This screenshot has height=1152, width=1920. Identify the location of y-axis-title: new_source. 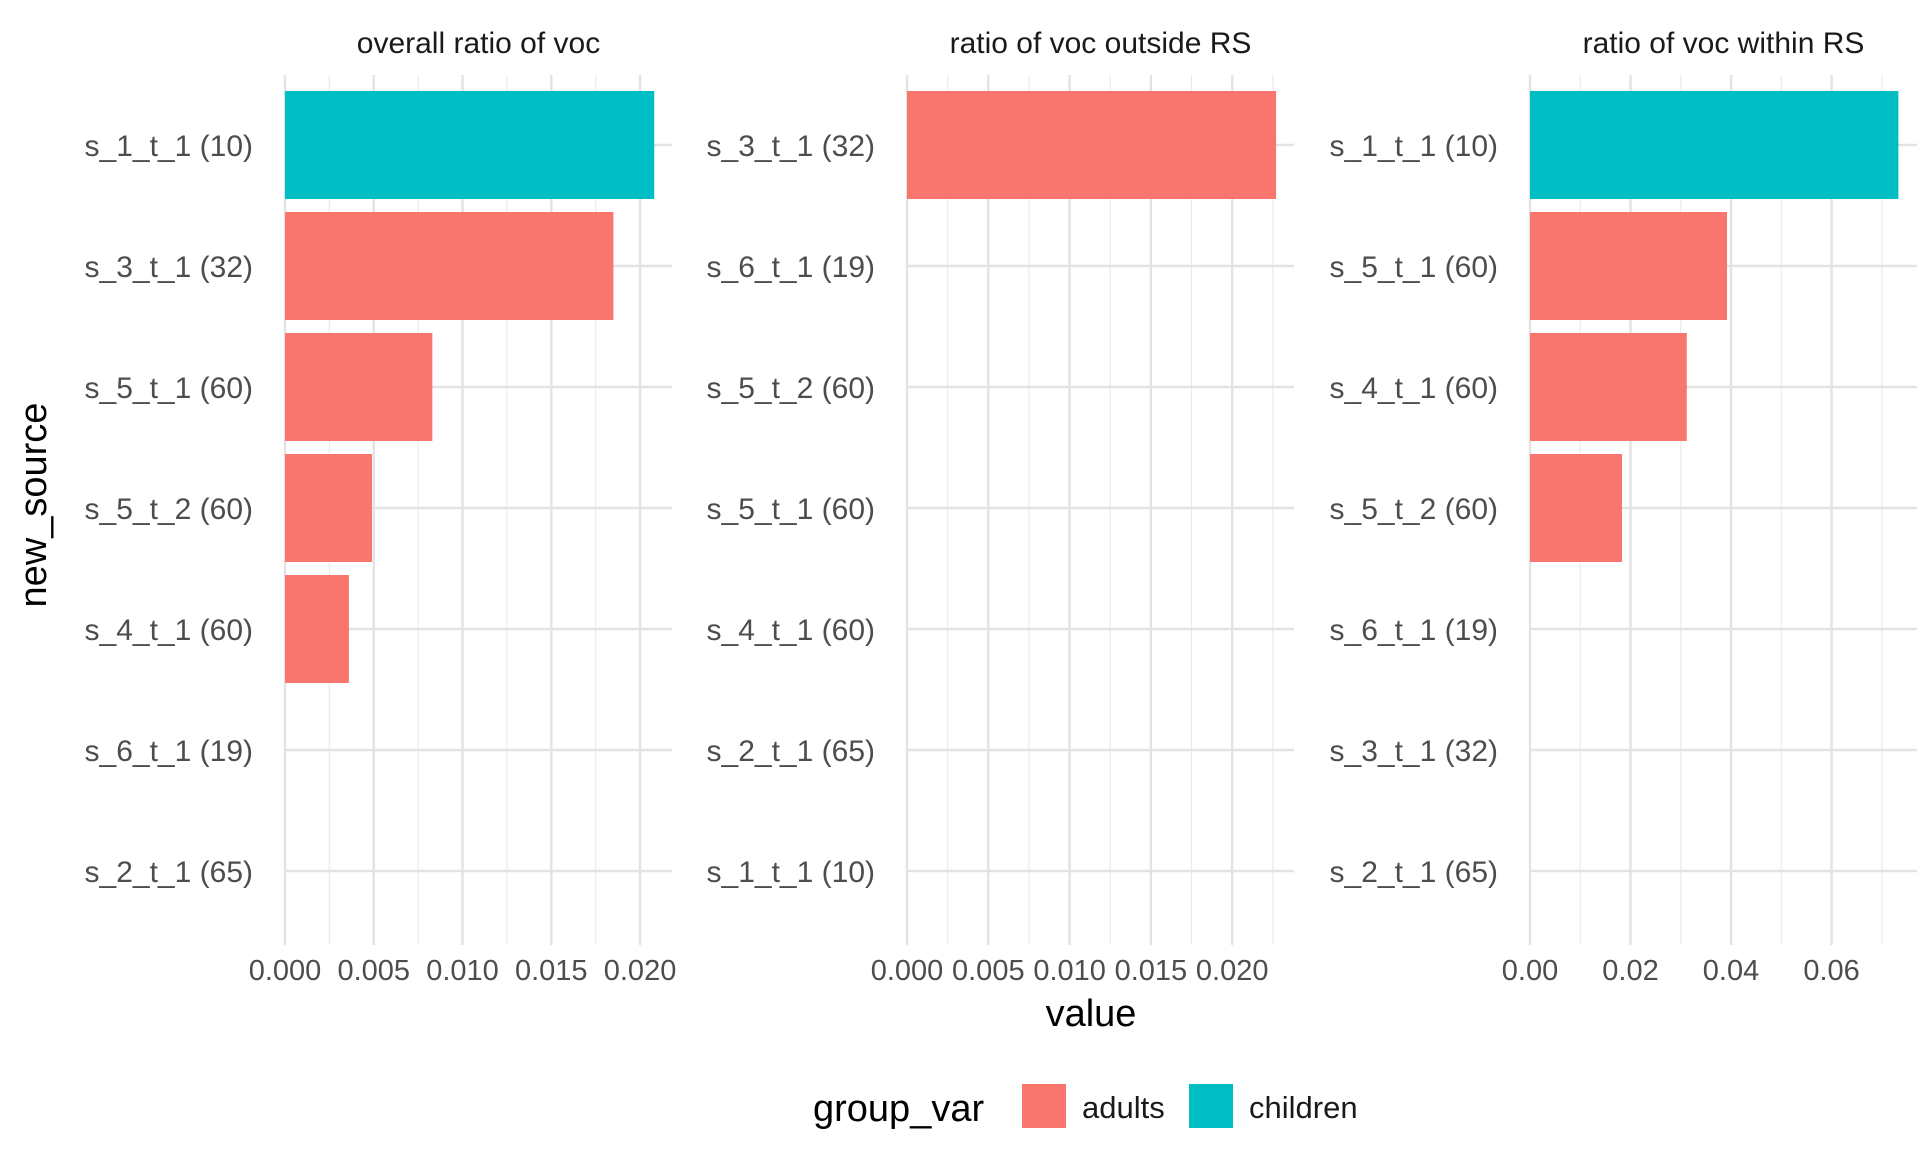
(34, 505).